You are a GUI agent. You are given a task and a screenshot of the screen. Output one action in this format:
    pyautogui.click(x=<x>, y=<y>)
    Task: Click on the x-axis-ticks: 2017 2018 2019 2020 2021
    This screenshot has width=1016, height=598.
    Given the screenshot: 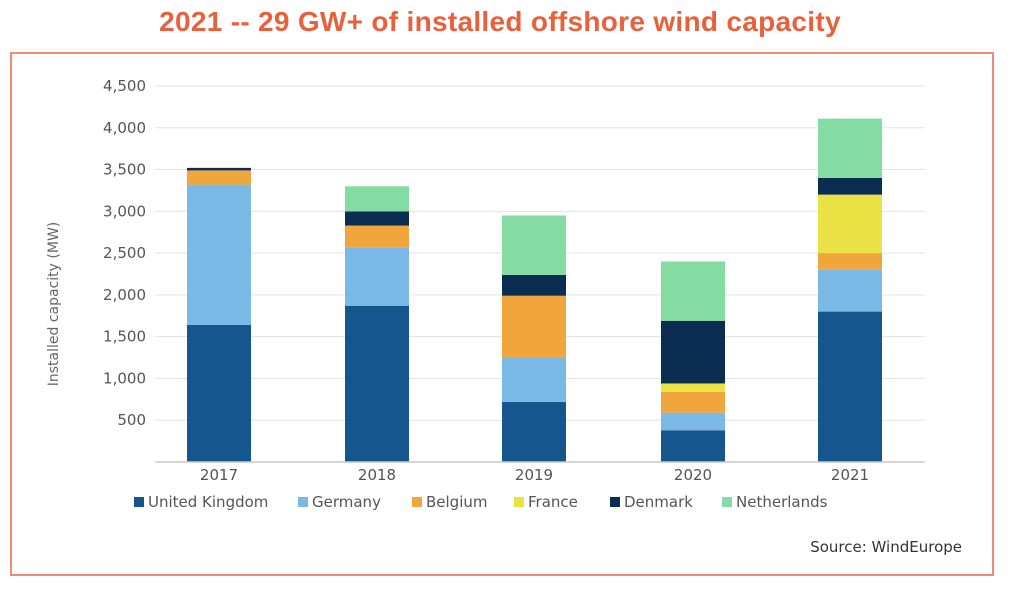 What is the action you would take?
    pyautogui.click(x=534, y=475)
    